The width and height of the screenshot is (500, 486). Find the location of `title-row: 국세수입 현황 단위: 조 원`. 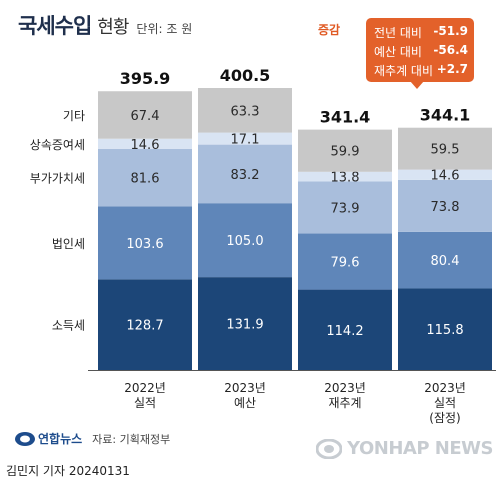

title-row: 국세수입 현황 단위: 조 원 is located at coordinates (105, 25).